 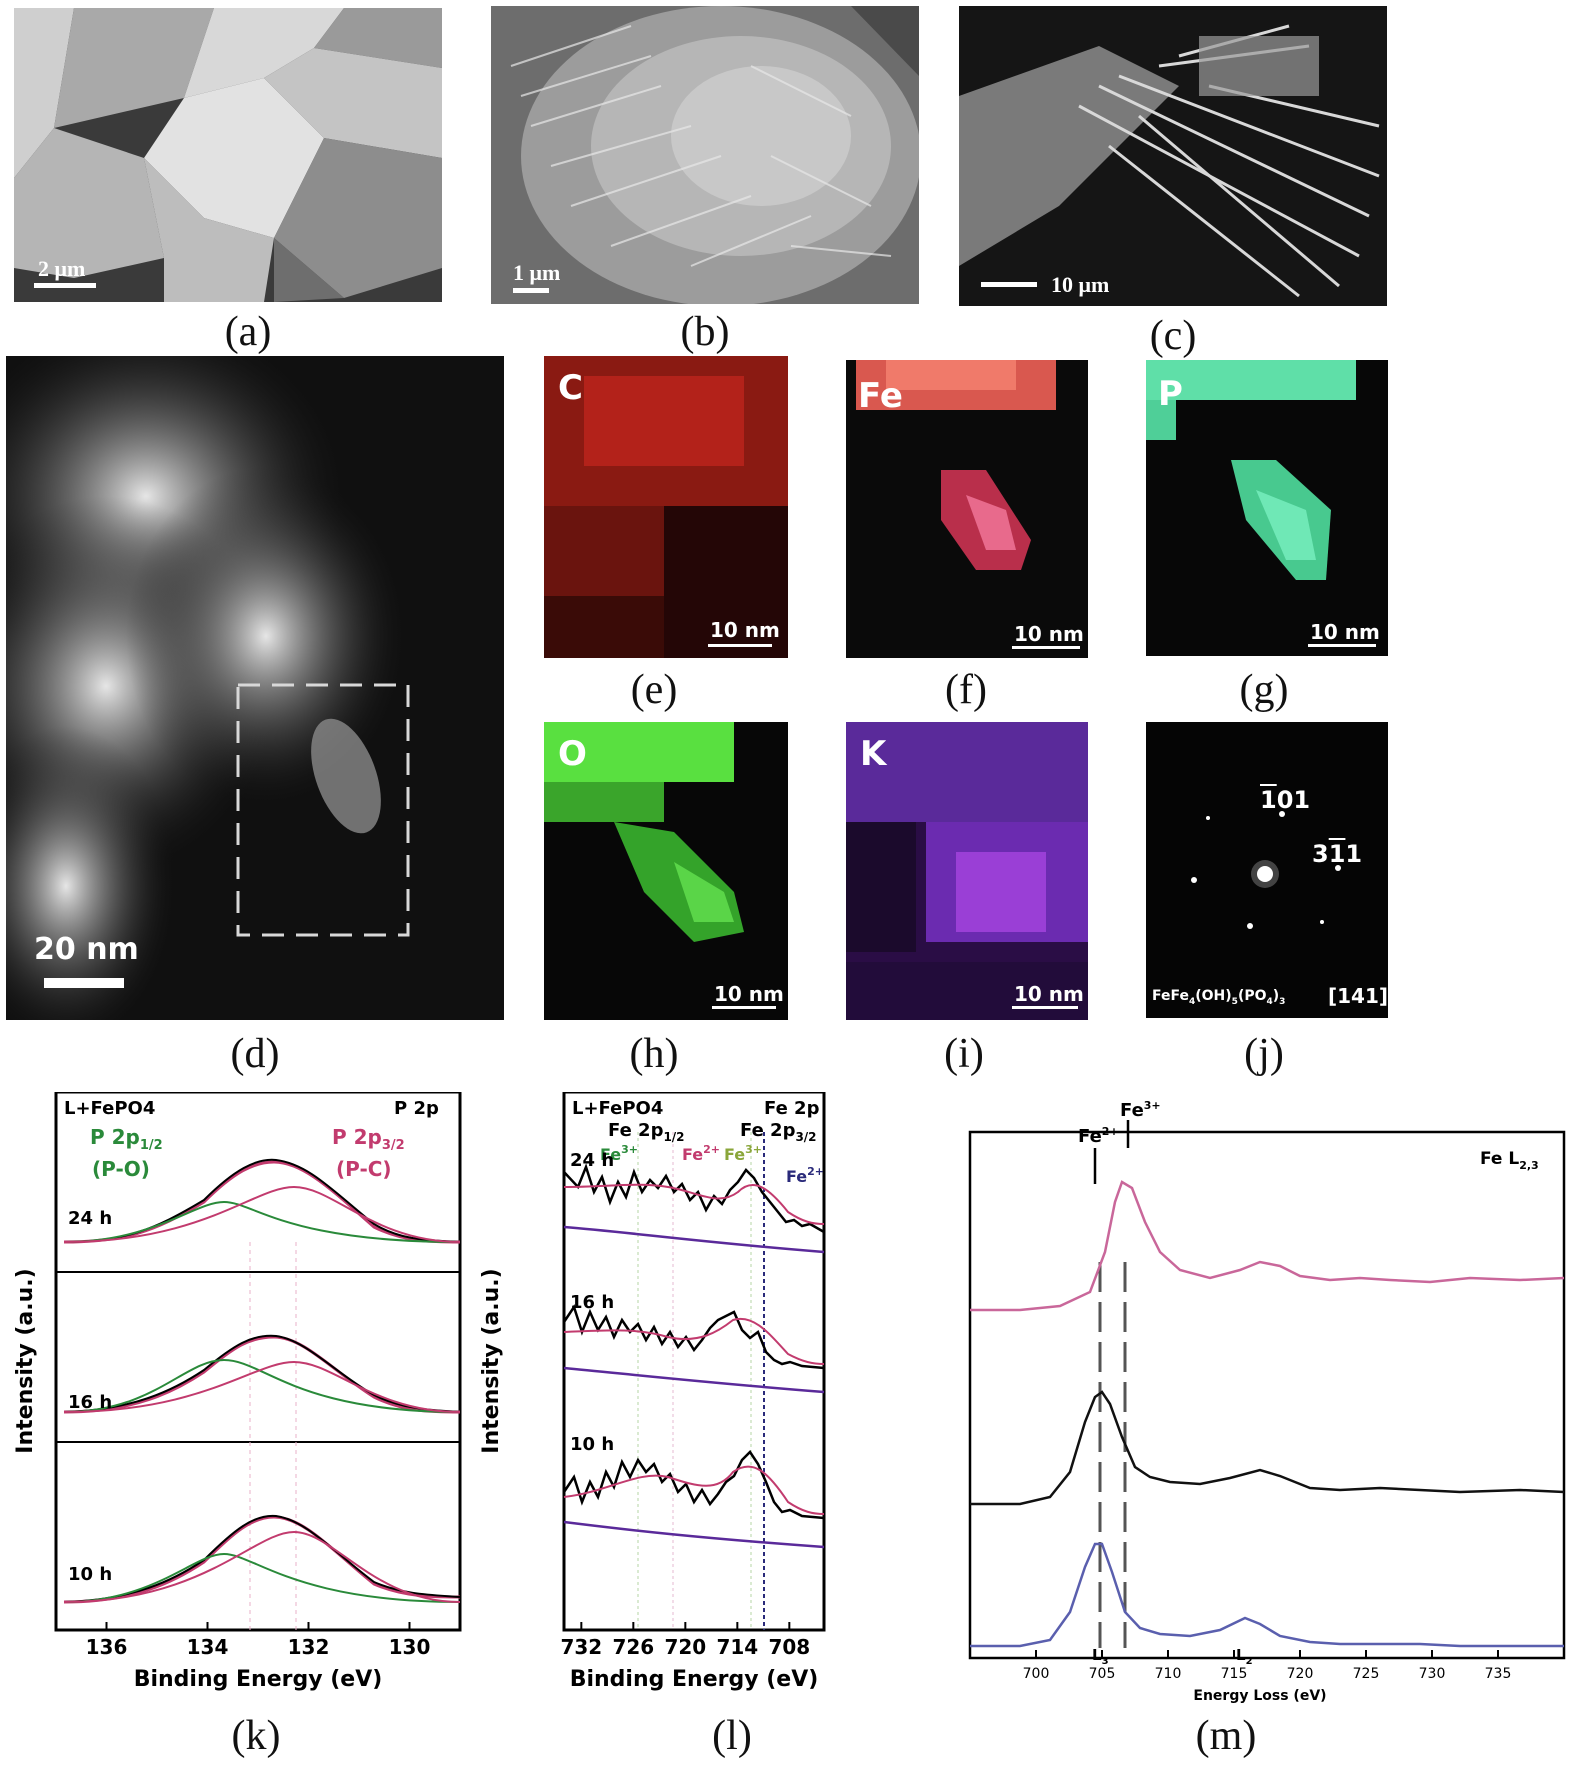 What do you see at coordinates (248, 332) in the screenshot?
I see `caption-a: (a)` at bounding box center [248, 332].